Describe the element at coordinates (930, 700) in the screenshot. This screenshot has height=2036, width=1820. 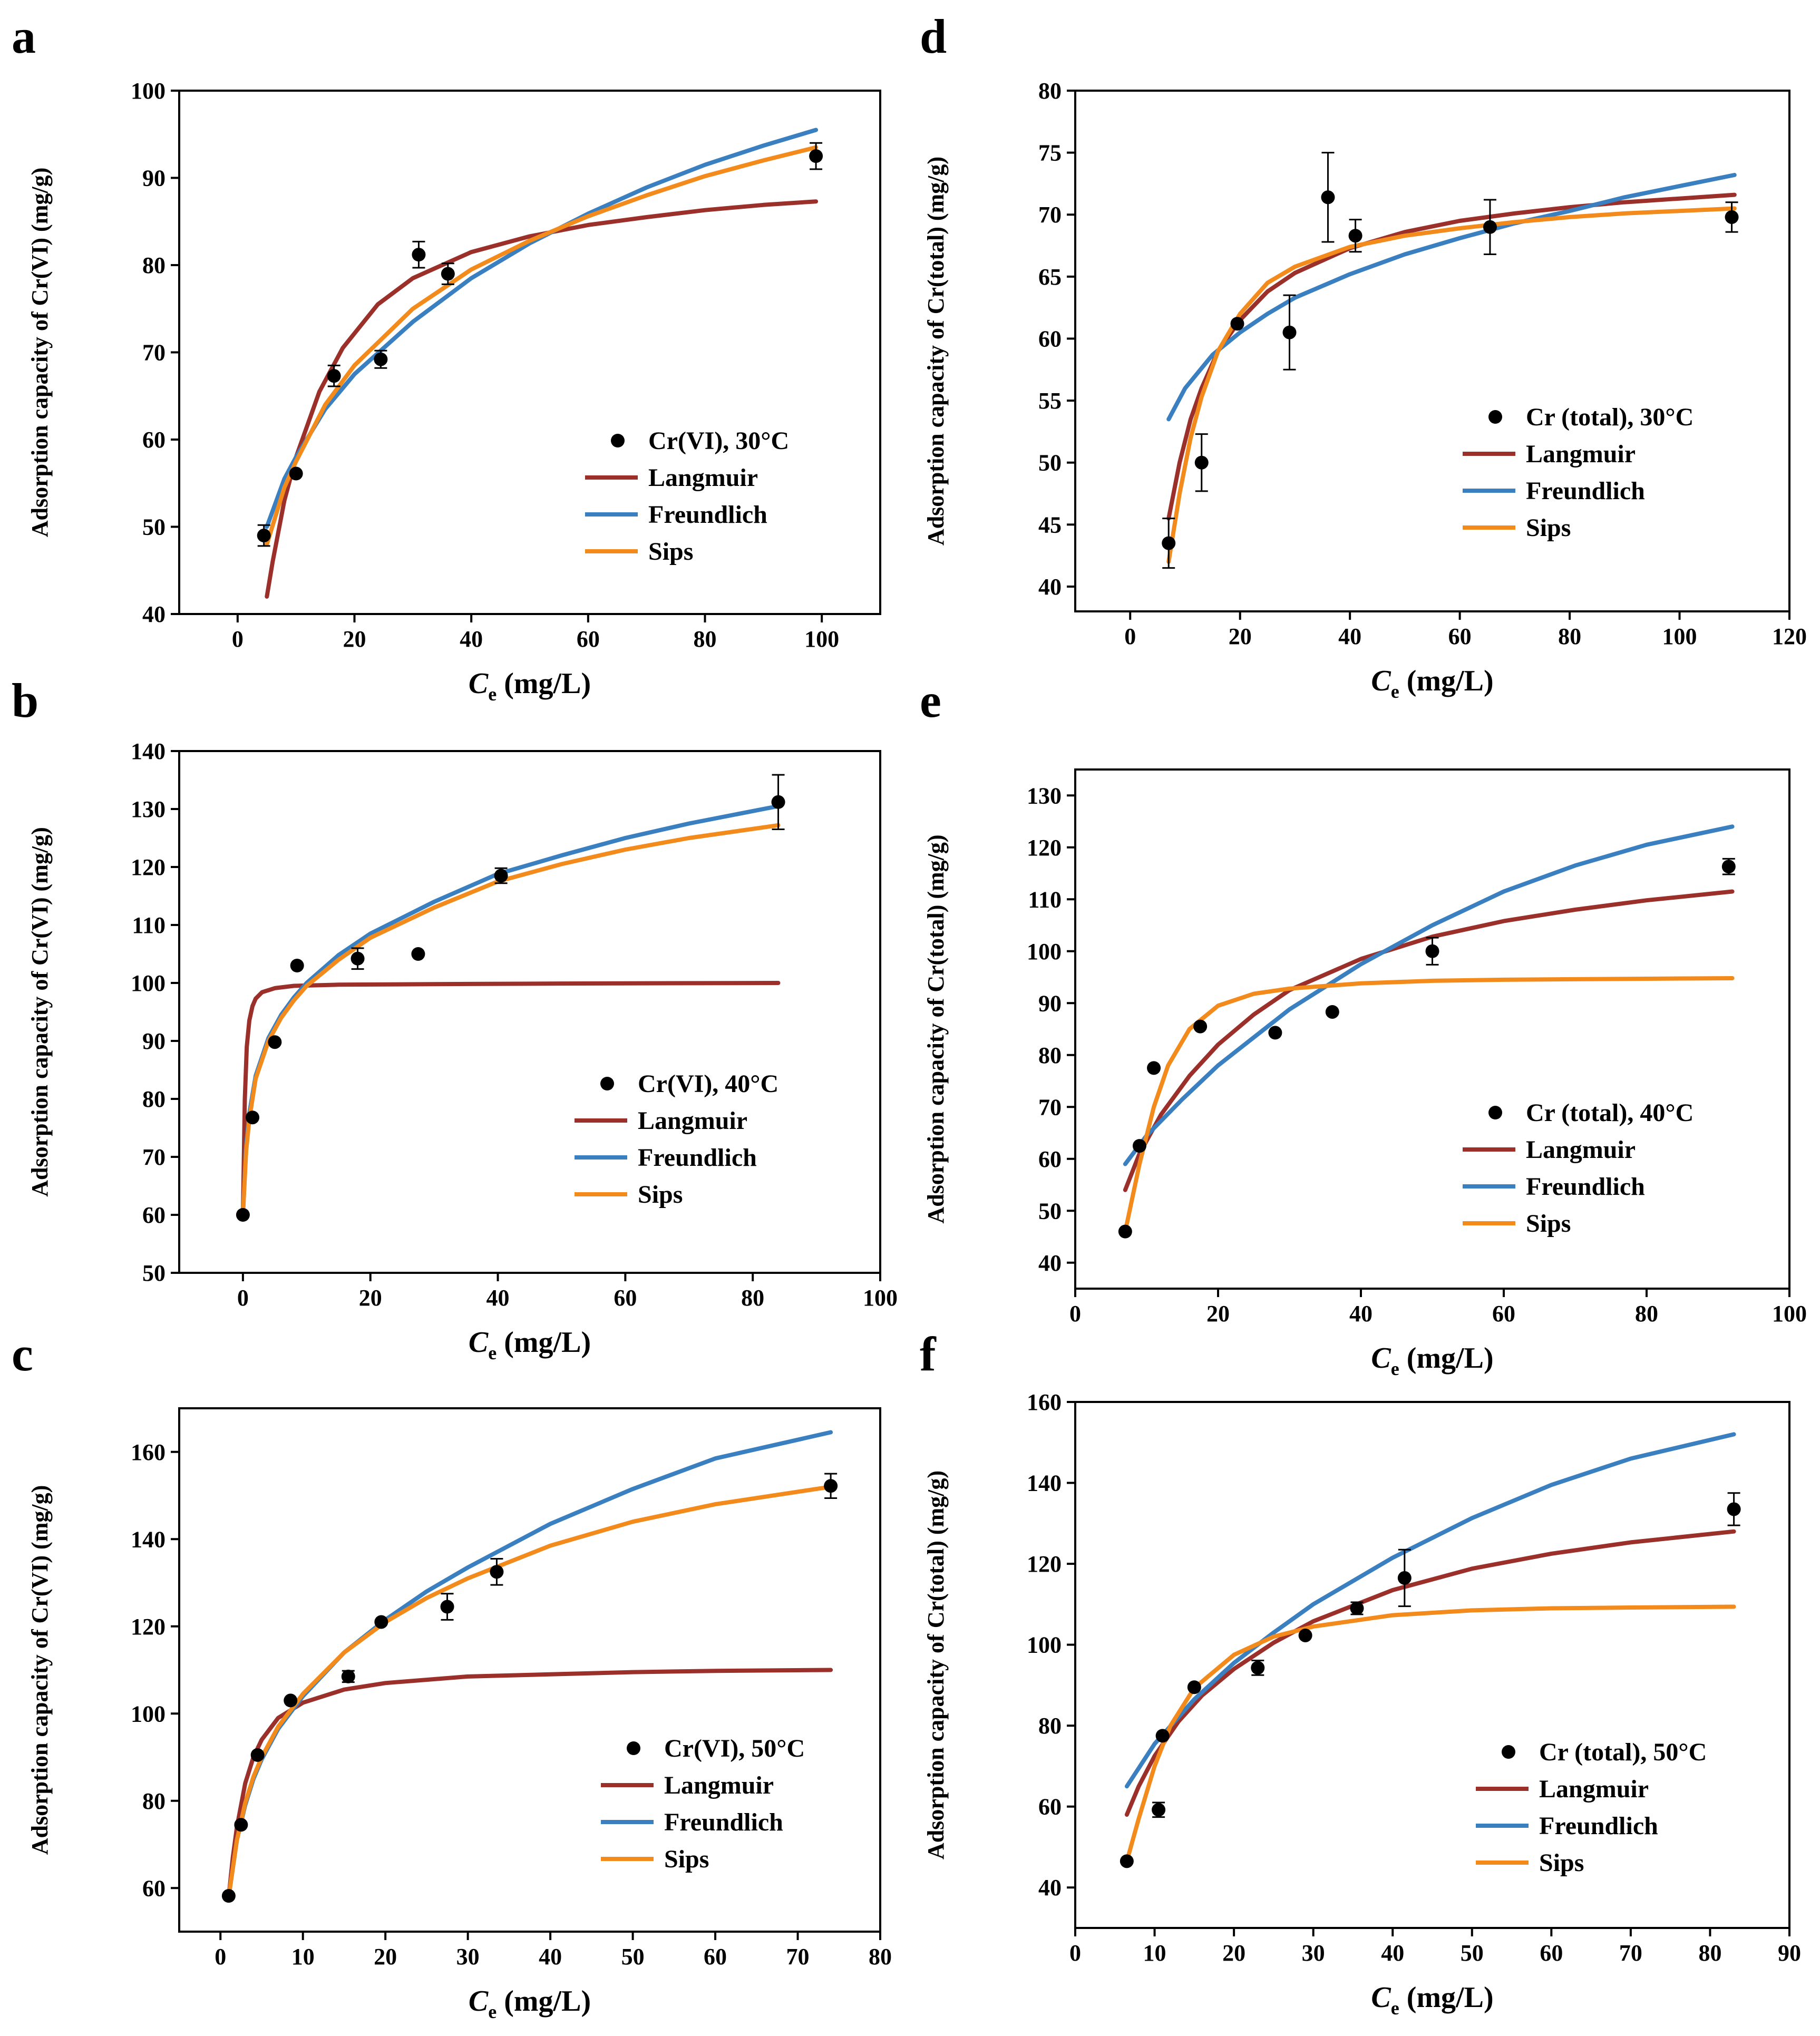
I see `panel-letter: e` at that location.